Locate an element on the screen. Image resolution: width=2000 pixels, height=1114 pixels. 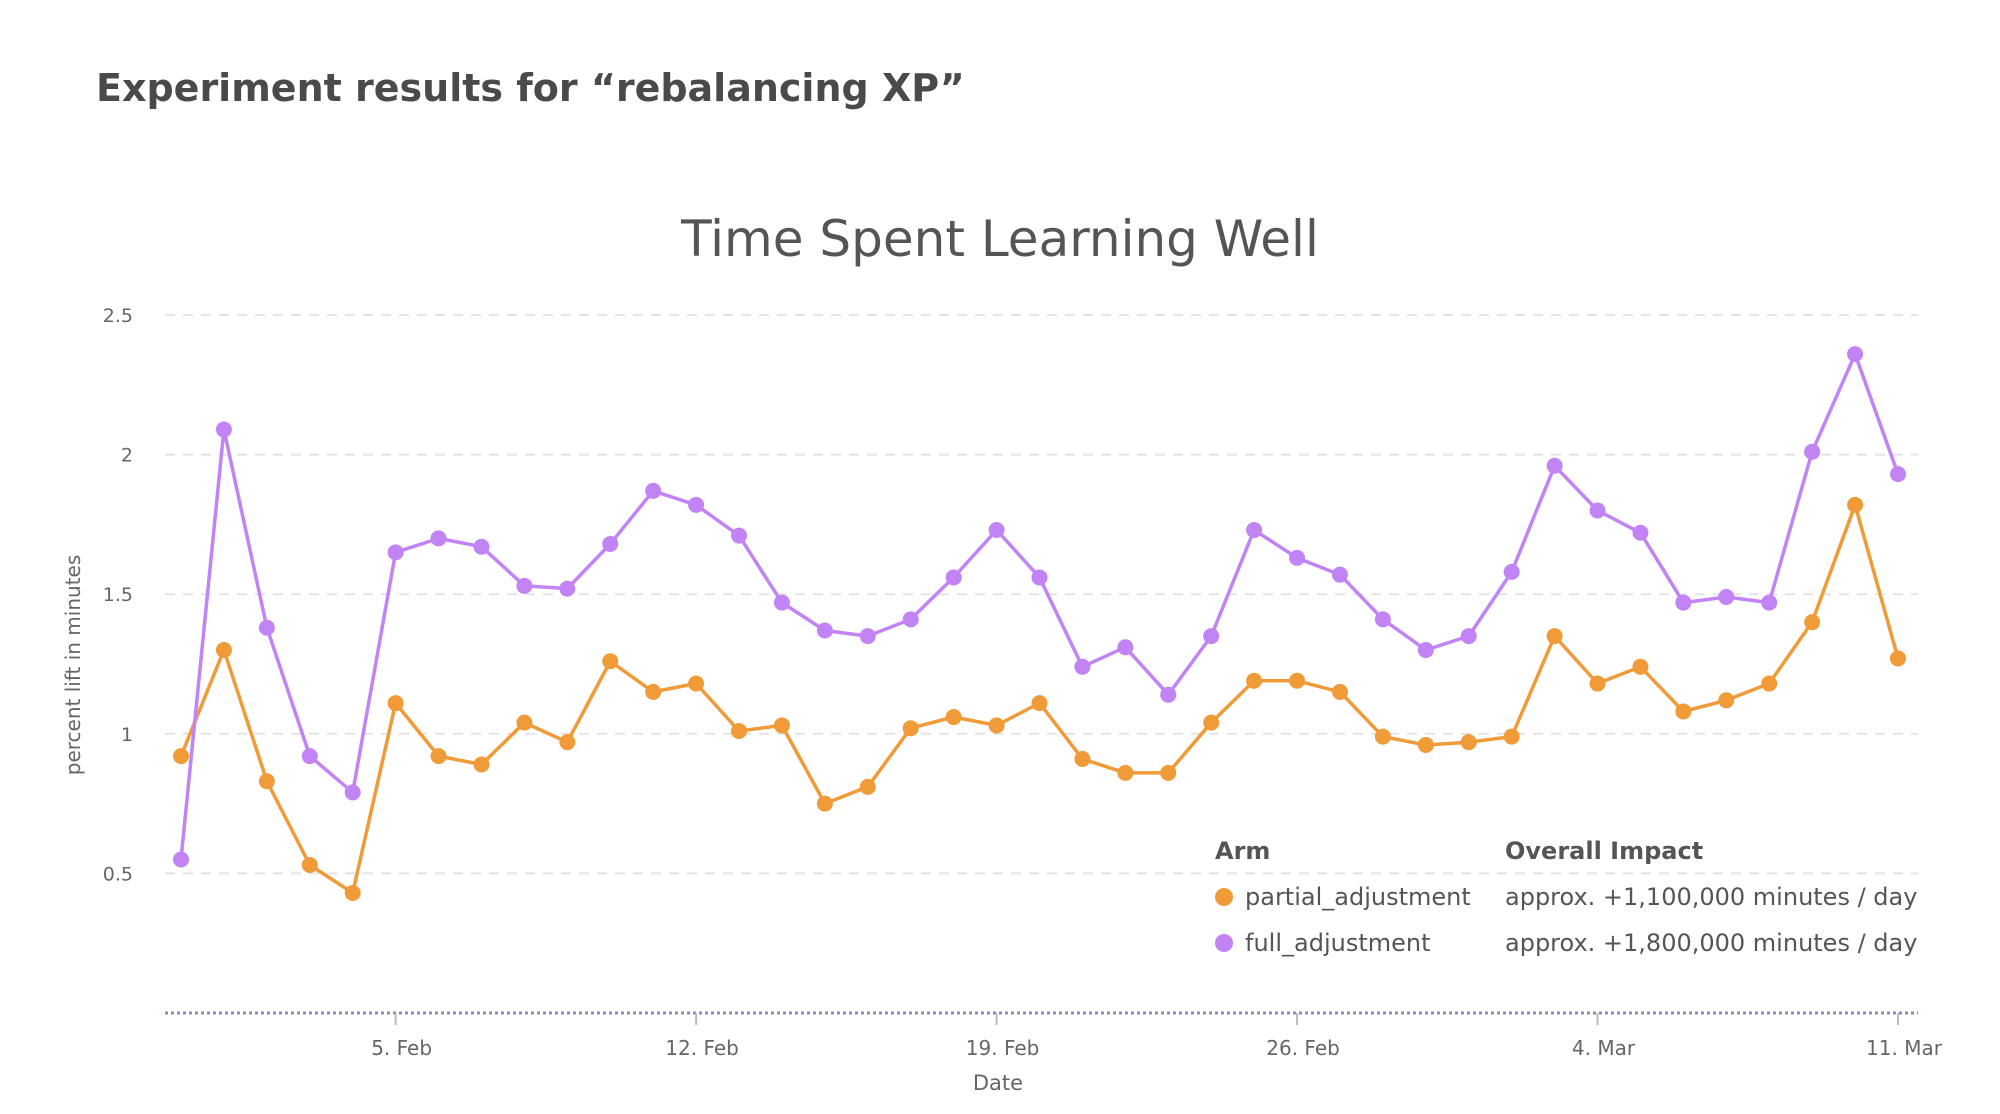
x-tick-label: 11. Mar is located at coordinates (1904, 1048).